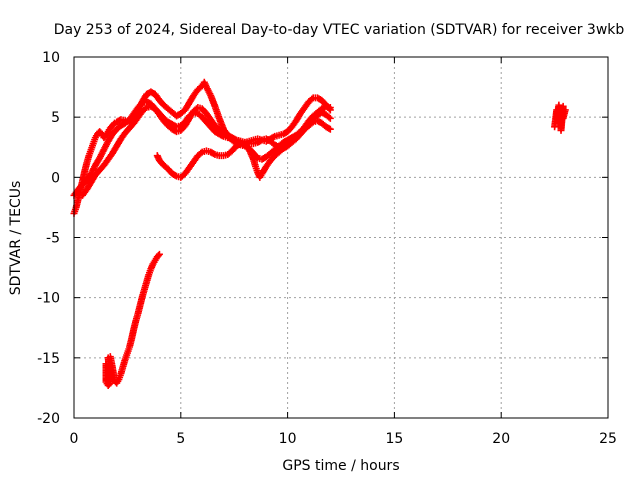  What do you see at coordinates (74, 439) in the screenshot?
I see `x-tick-label: 0` at bounding box center [74, 439].